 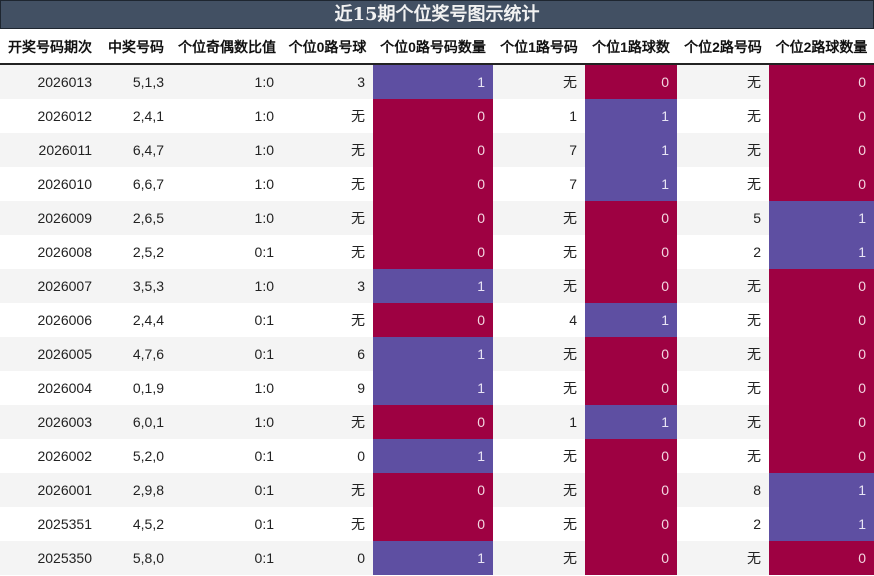 I want to click on table-row: 2026009 2,6,5 1:0 无 0 无 0 5 1, so click(x=437, y=218).